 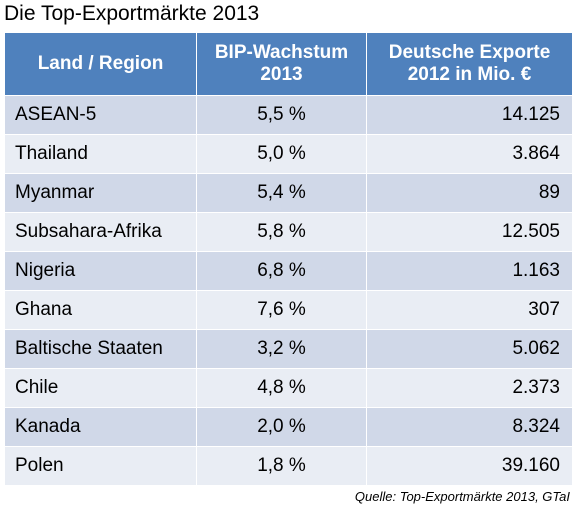 I want to click on table-row: Kanada 2,0 % 8.324, so click(x=288, y=427).